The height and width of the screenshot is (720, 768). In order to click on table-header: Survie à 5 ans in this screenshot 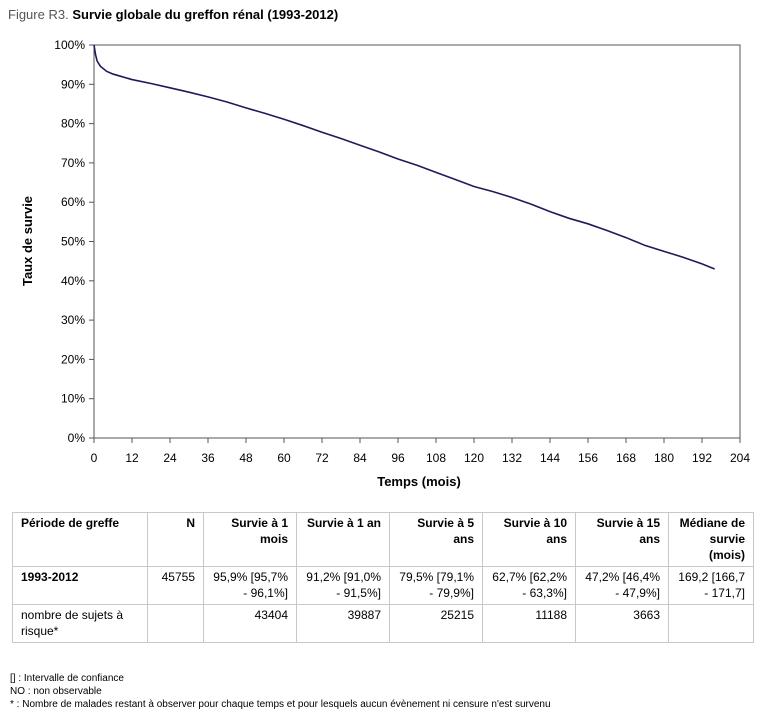, I will do `click(436, 539)`.